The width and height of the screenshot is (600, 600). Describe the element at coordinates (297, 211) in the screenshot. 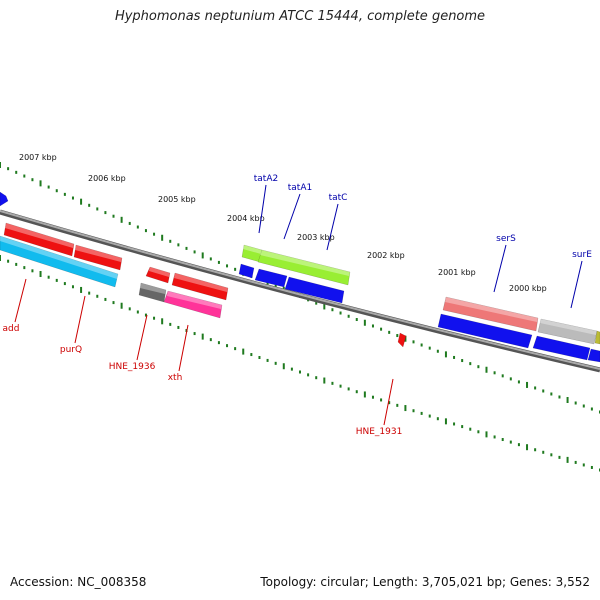

I see `gene-label-tata1: tatA1` at that location.